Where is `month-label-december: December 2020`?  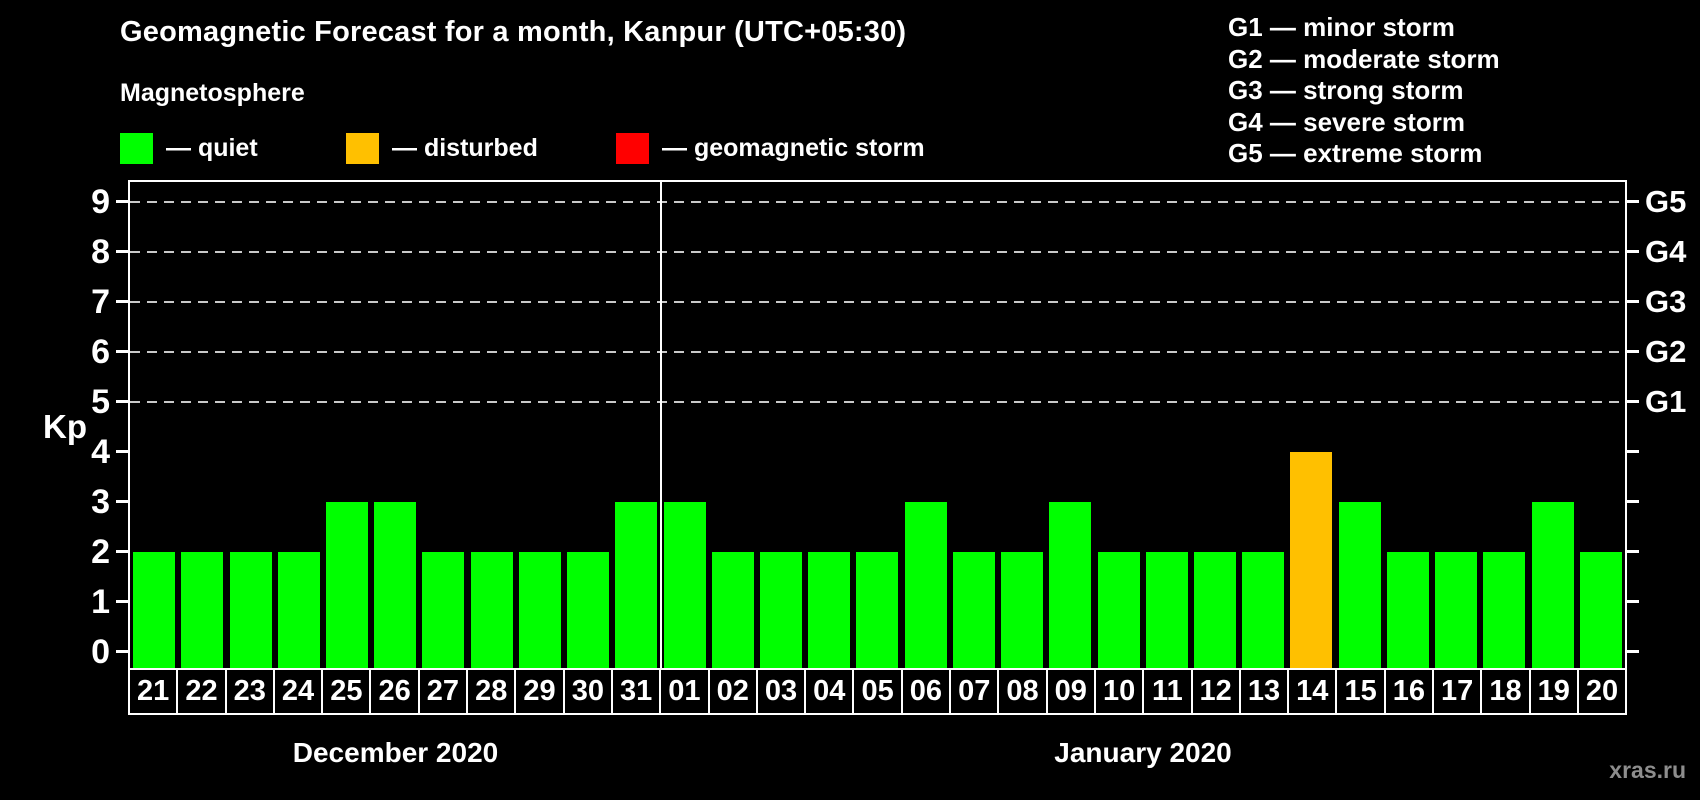
month-label-december: December 2020 is located at coordinates (395, 752).